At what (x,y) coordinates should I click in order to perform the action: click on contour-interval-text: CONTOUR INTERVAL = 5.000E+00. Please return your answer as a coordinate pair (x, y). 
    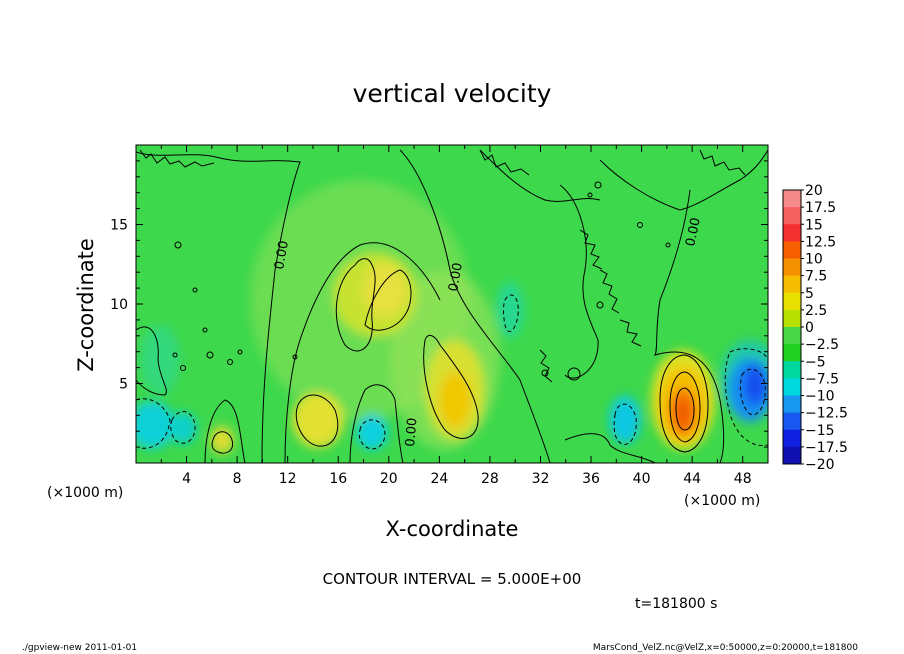
    Looking at the image, I should click on (452, 579).